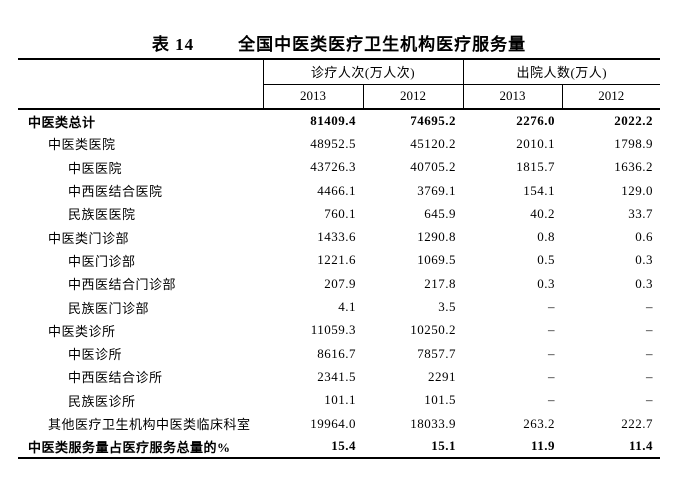 The image size is (678, 482). I want to click on table-row: 中西医结合诊所 2341.5 2291 – –, so click(339, 376).